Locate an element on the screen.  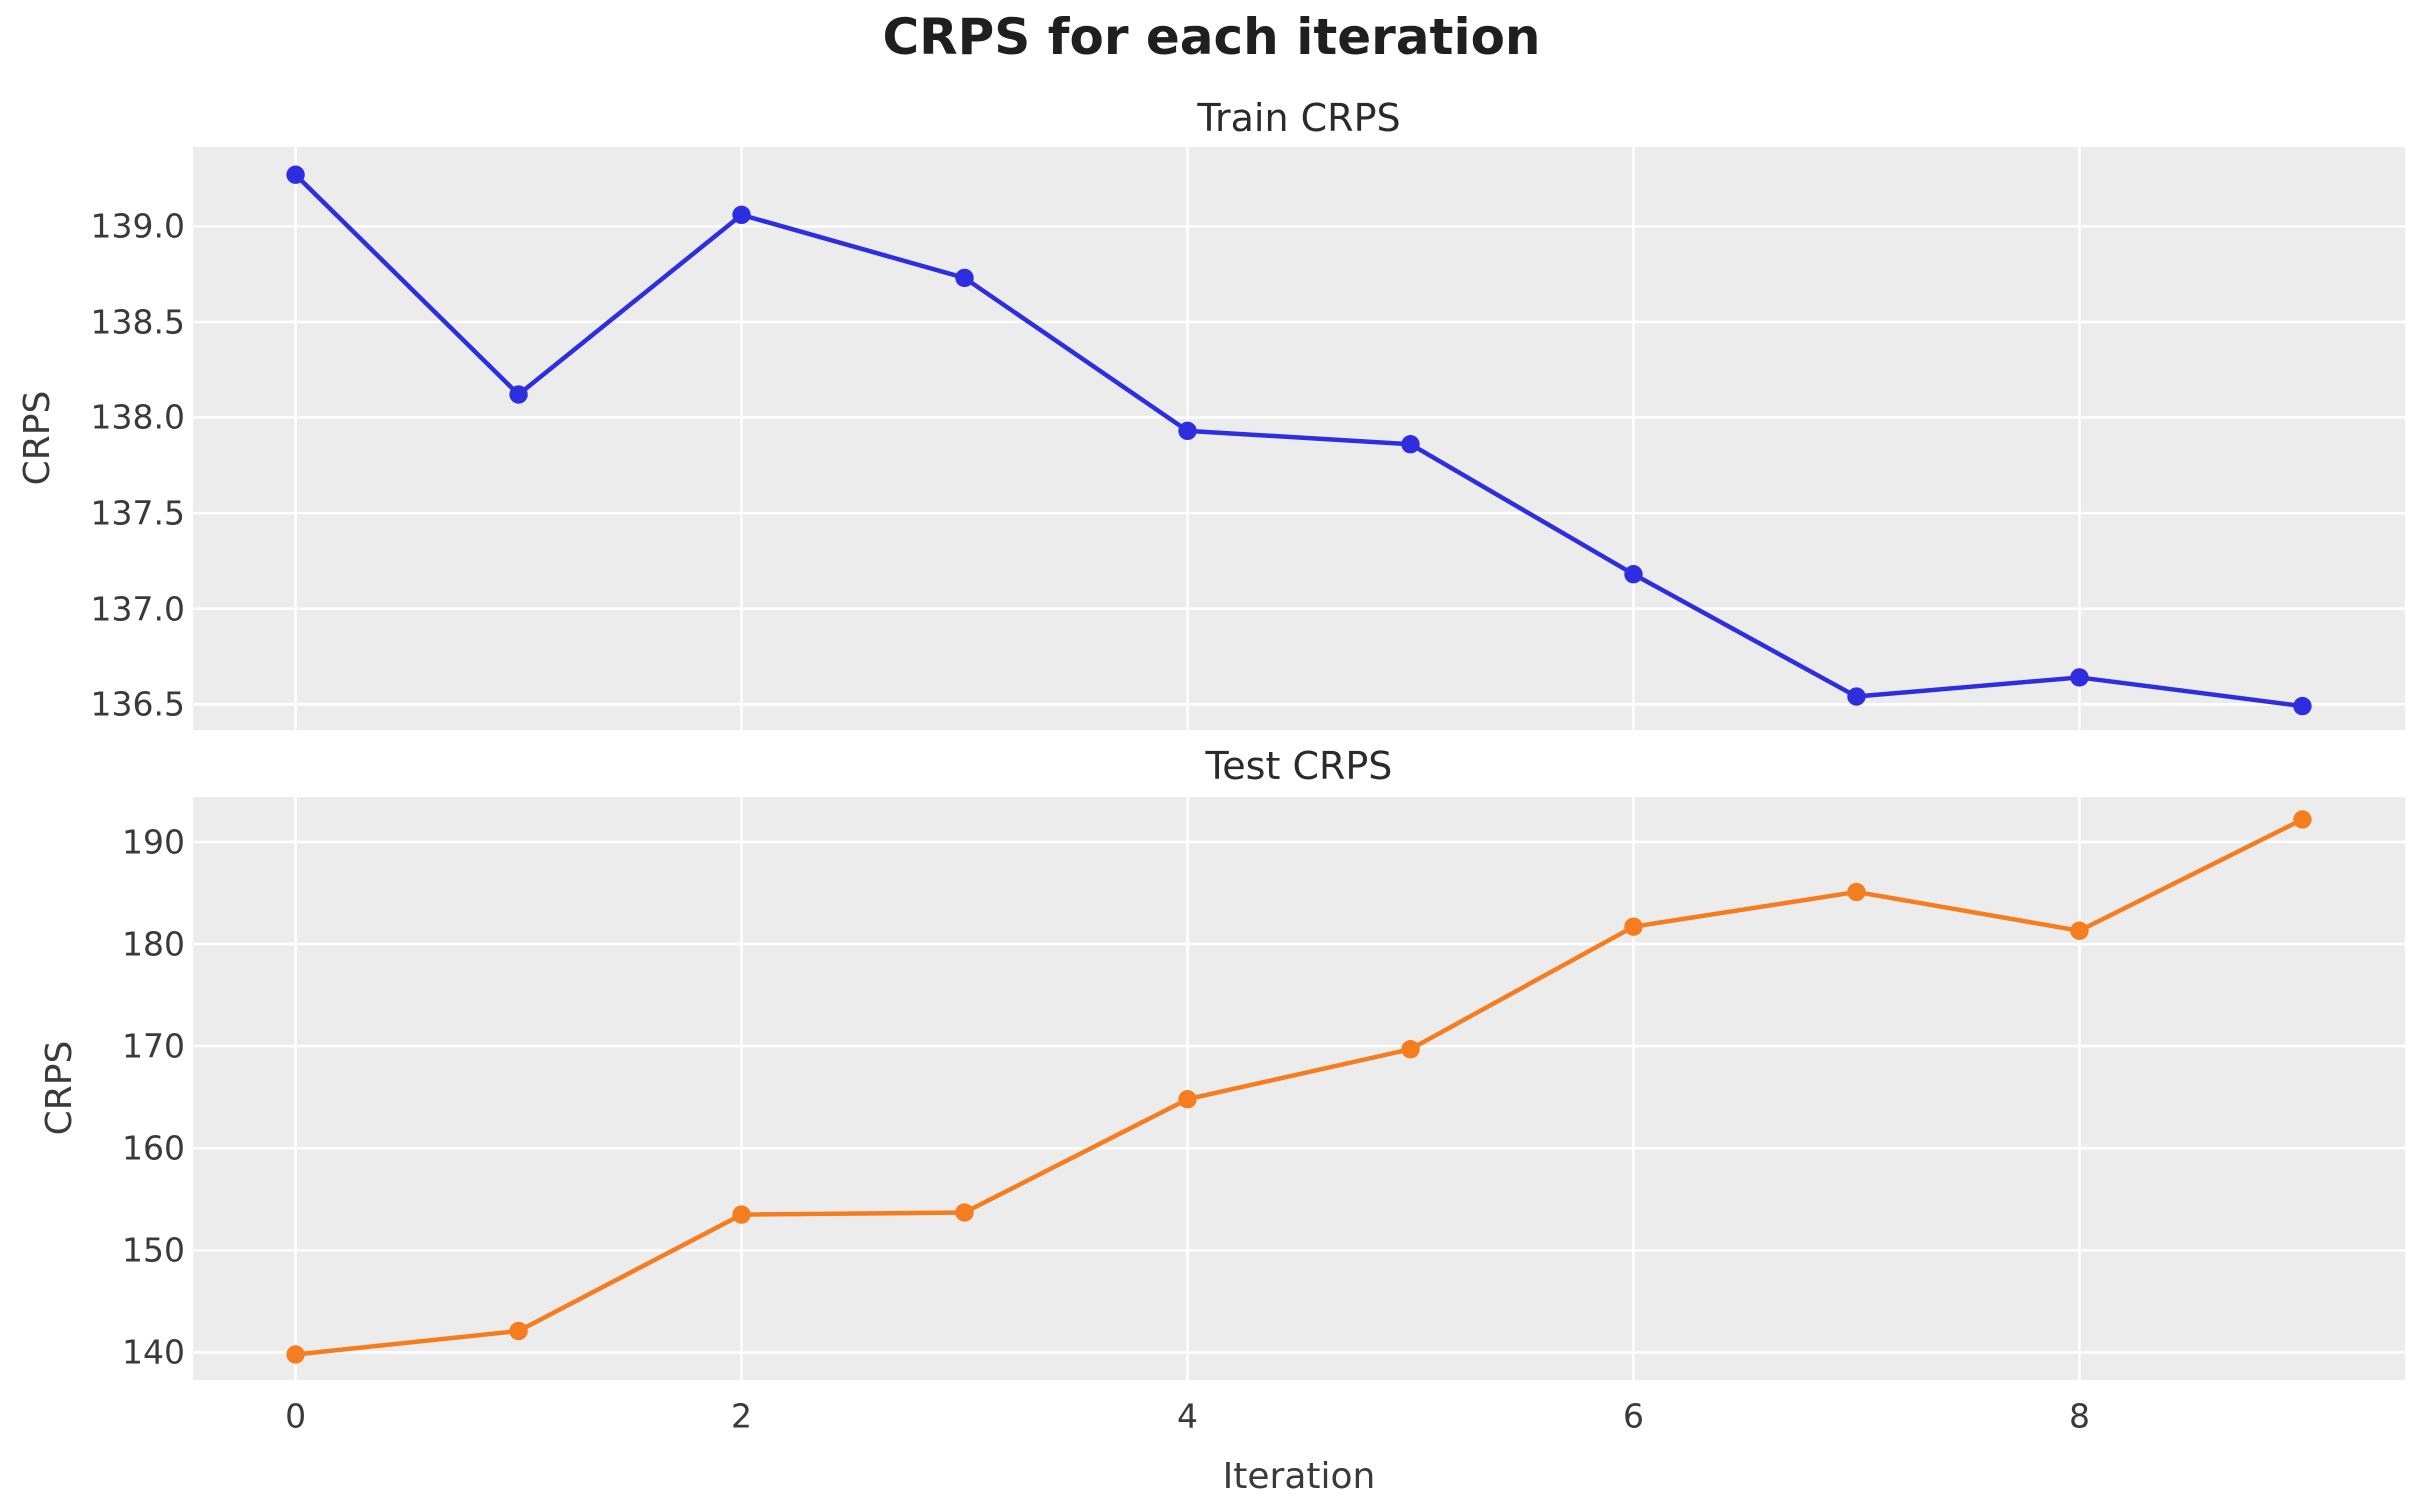
y-tick-label: 150 is located at coordinates (153, 1250).